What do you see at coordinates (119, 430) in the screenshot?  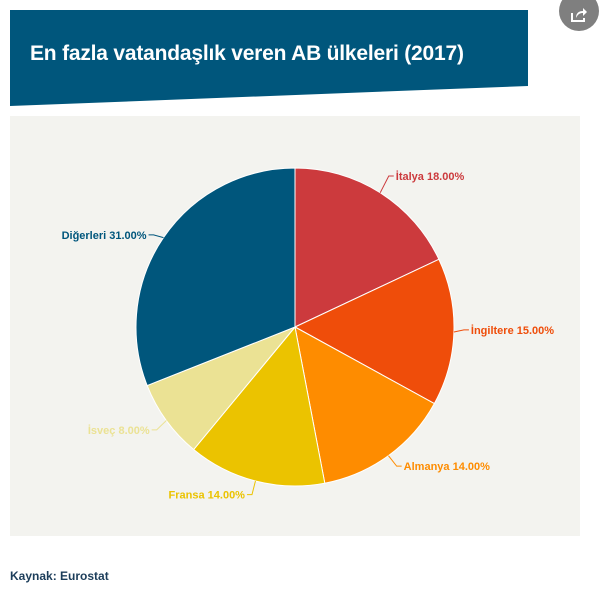 I see `slice-label-5: İsveç 8.00%` at bounding box center [119, 430].